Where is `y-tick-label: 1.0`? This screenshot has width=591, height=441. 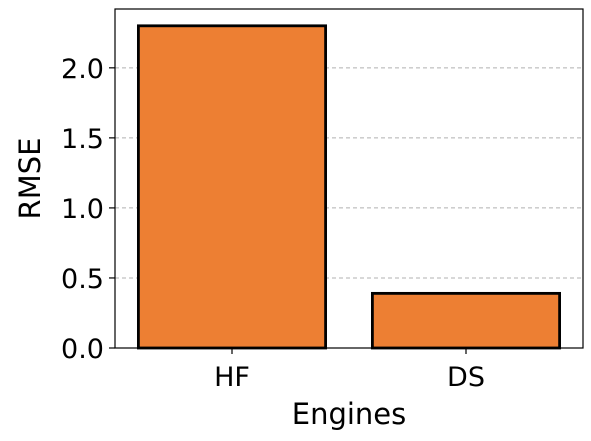 y-tick-label: 1.0 is located at coordinates (82, 209).